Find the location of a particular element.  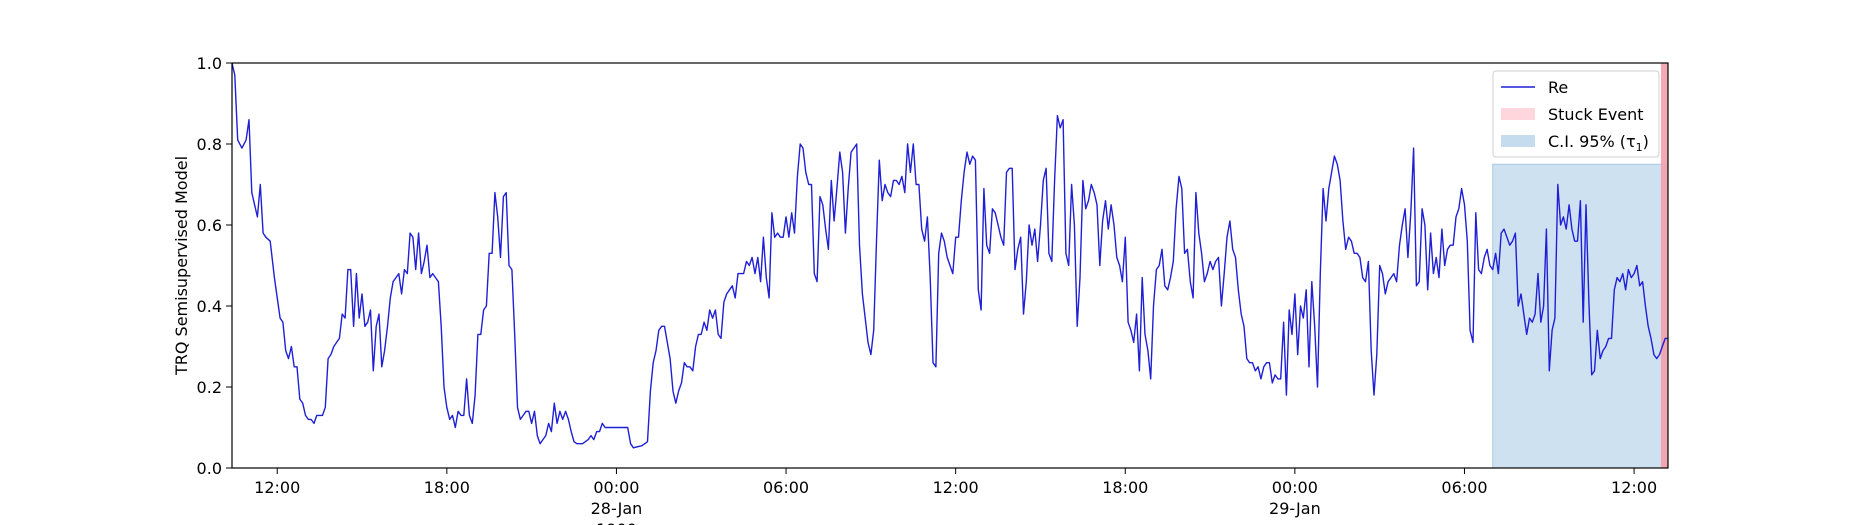

legend: Re Stuck Event C.I. 95% (τ1) is located at coordinates (1576, 114).